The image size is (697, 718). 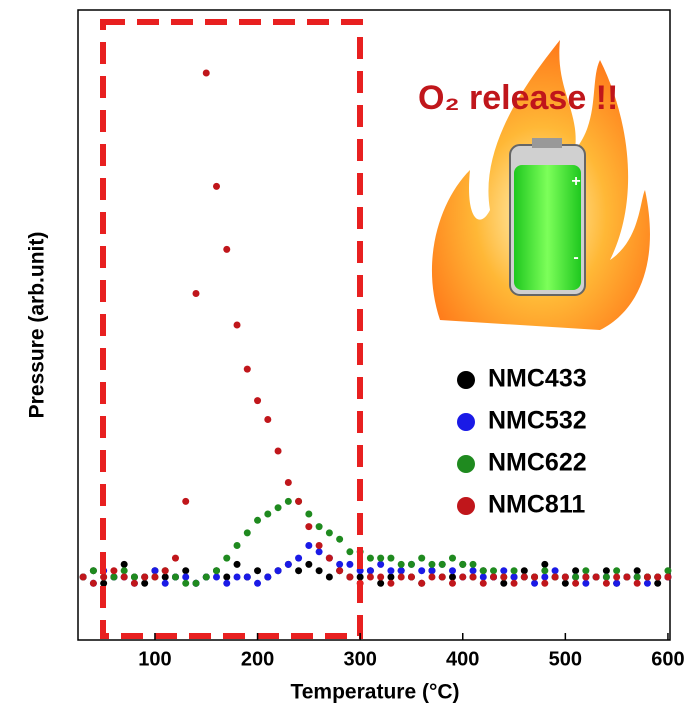 I want to click on x-tick-label: 200, so click(x=257, y=659).